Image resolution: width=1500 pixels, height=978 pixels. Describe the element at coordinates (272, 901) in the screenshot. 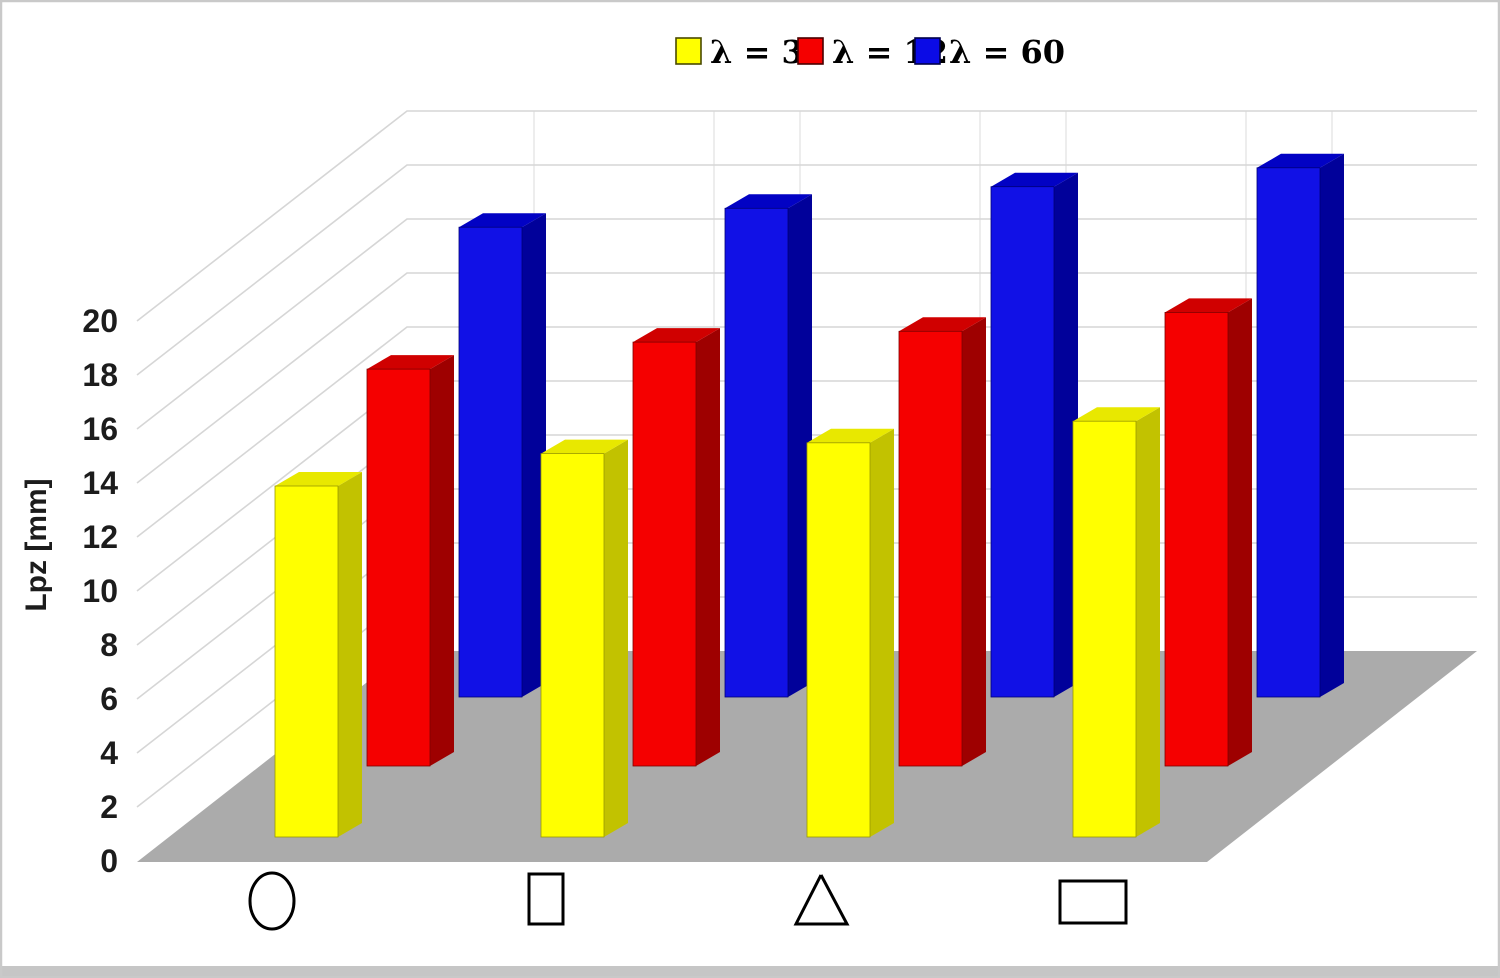

I see `circle-symbol` at that location.